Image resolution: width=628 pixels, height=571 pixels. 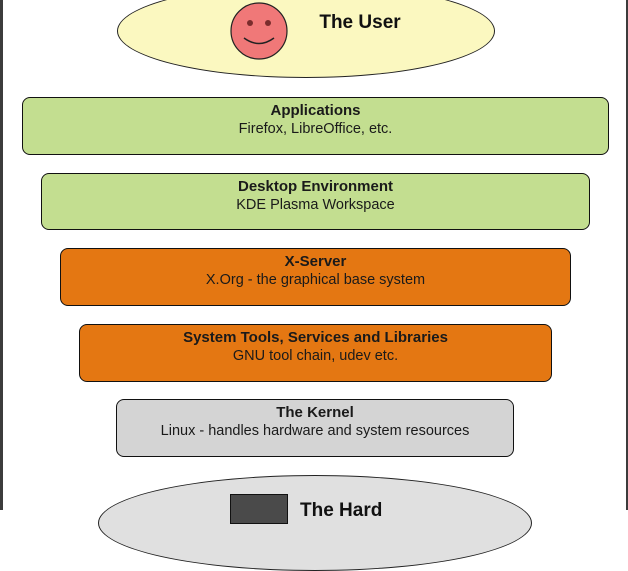 I want to click on layer-applications: Applications Firefox, LibreOffice, etc., so click(x=315, y=126).